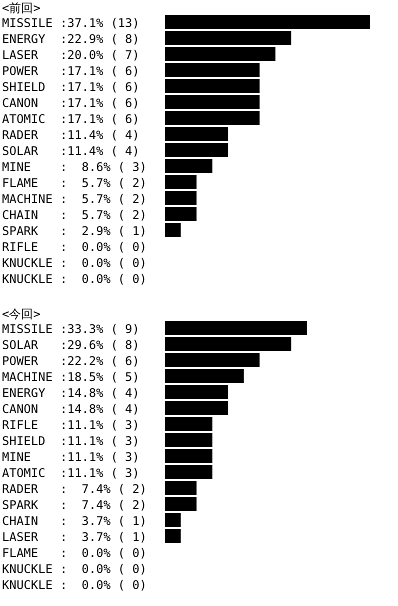 Image resolution: width=398 pixels, height=606 pixels. What do you see at coordinates (103, 231) in the screenshot?
I see `data-label: : 2.9% ( 1)` at bounding box center [103, 231].